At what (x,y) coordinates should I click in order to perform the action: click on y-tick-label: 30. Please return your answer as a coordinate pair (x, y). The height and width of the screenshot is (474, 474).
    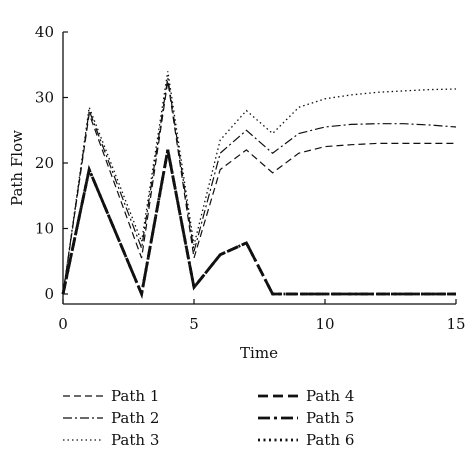
    Looking at the image, I should click on (44, 98).